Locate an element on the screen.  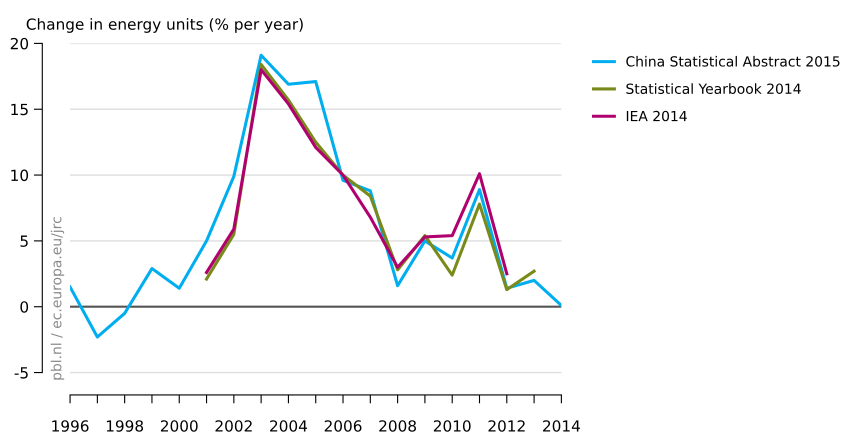
text: pbl.nl / ec.europa.eu/jrc is located at coordinates (57, 298).